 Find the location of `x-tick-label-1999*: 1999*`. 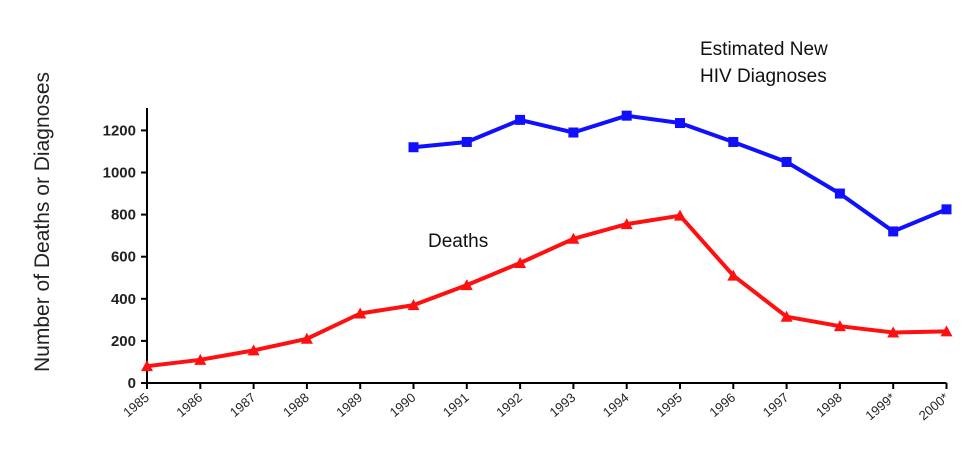

x-tick-label-1999*: 1999* is located at coordinates (880, 406).